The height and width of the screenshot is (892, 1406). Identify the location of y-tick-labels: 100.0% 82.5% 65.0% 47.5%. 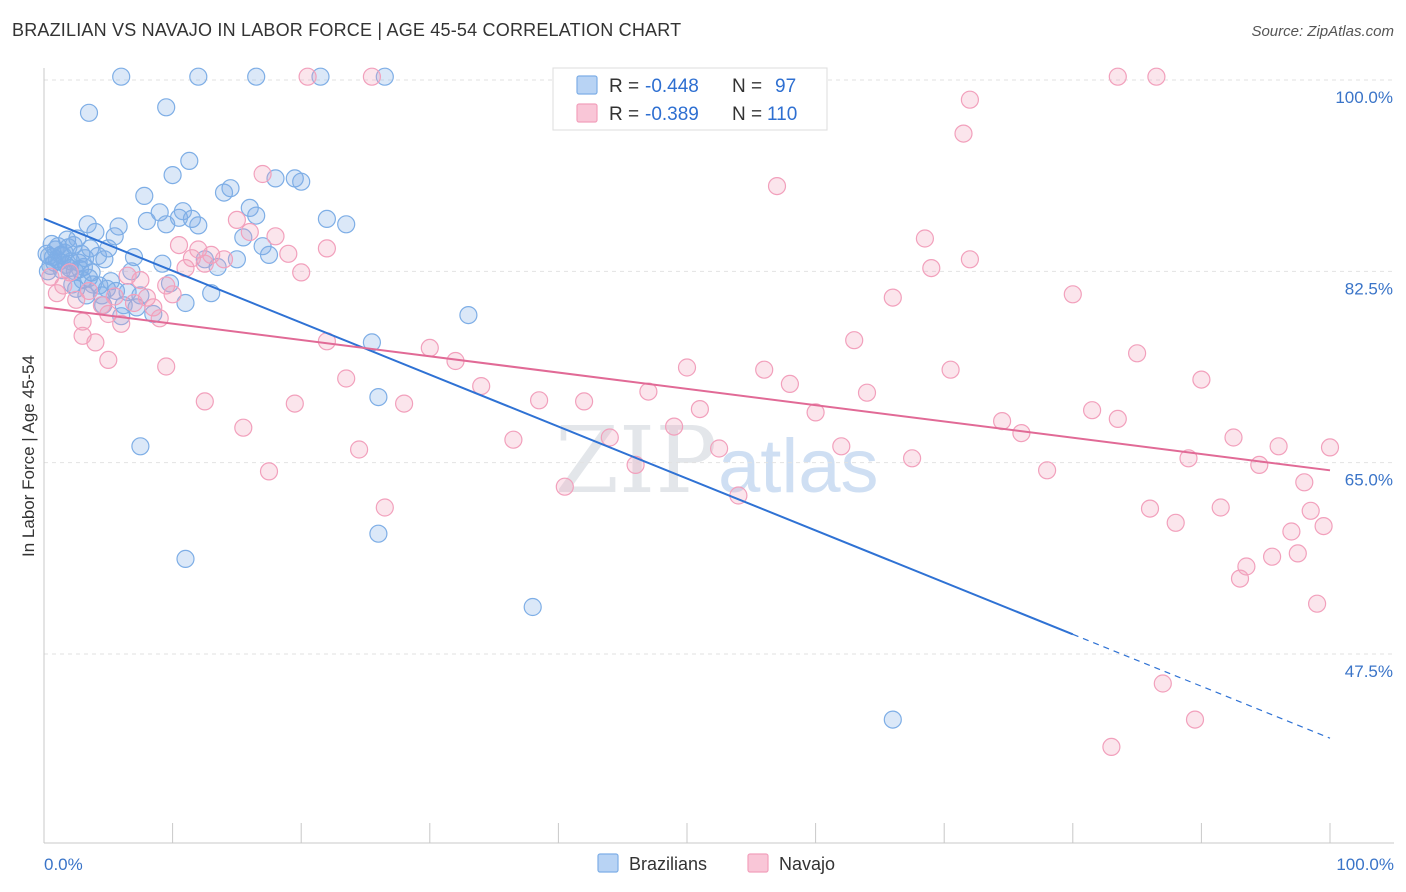
(1364, 384).